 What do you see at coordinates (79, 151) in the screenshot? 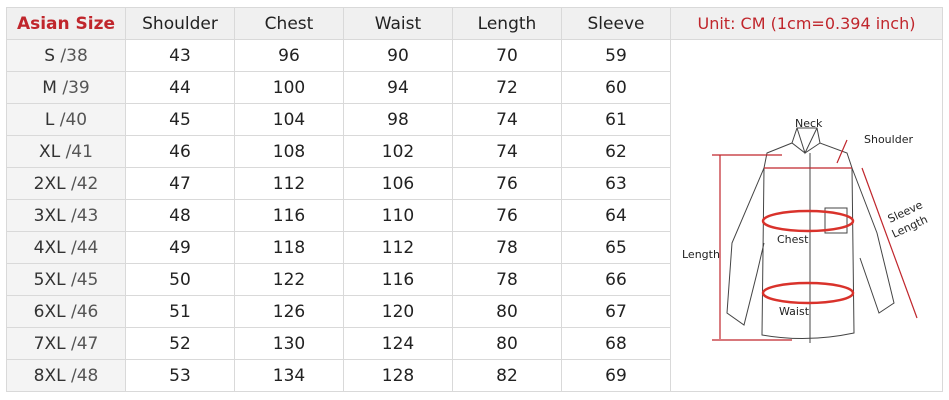
I see `eu-size-label: /41` at bounding box center [79, 151].